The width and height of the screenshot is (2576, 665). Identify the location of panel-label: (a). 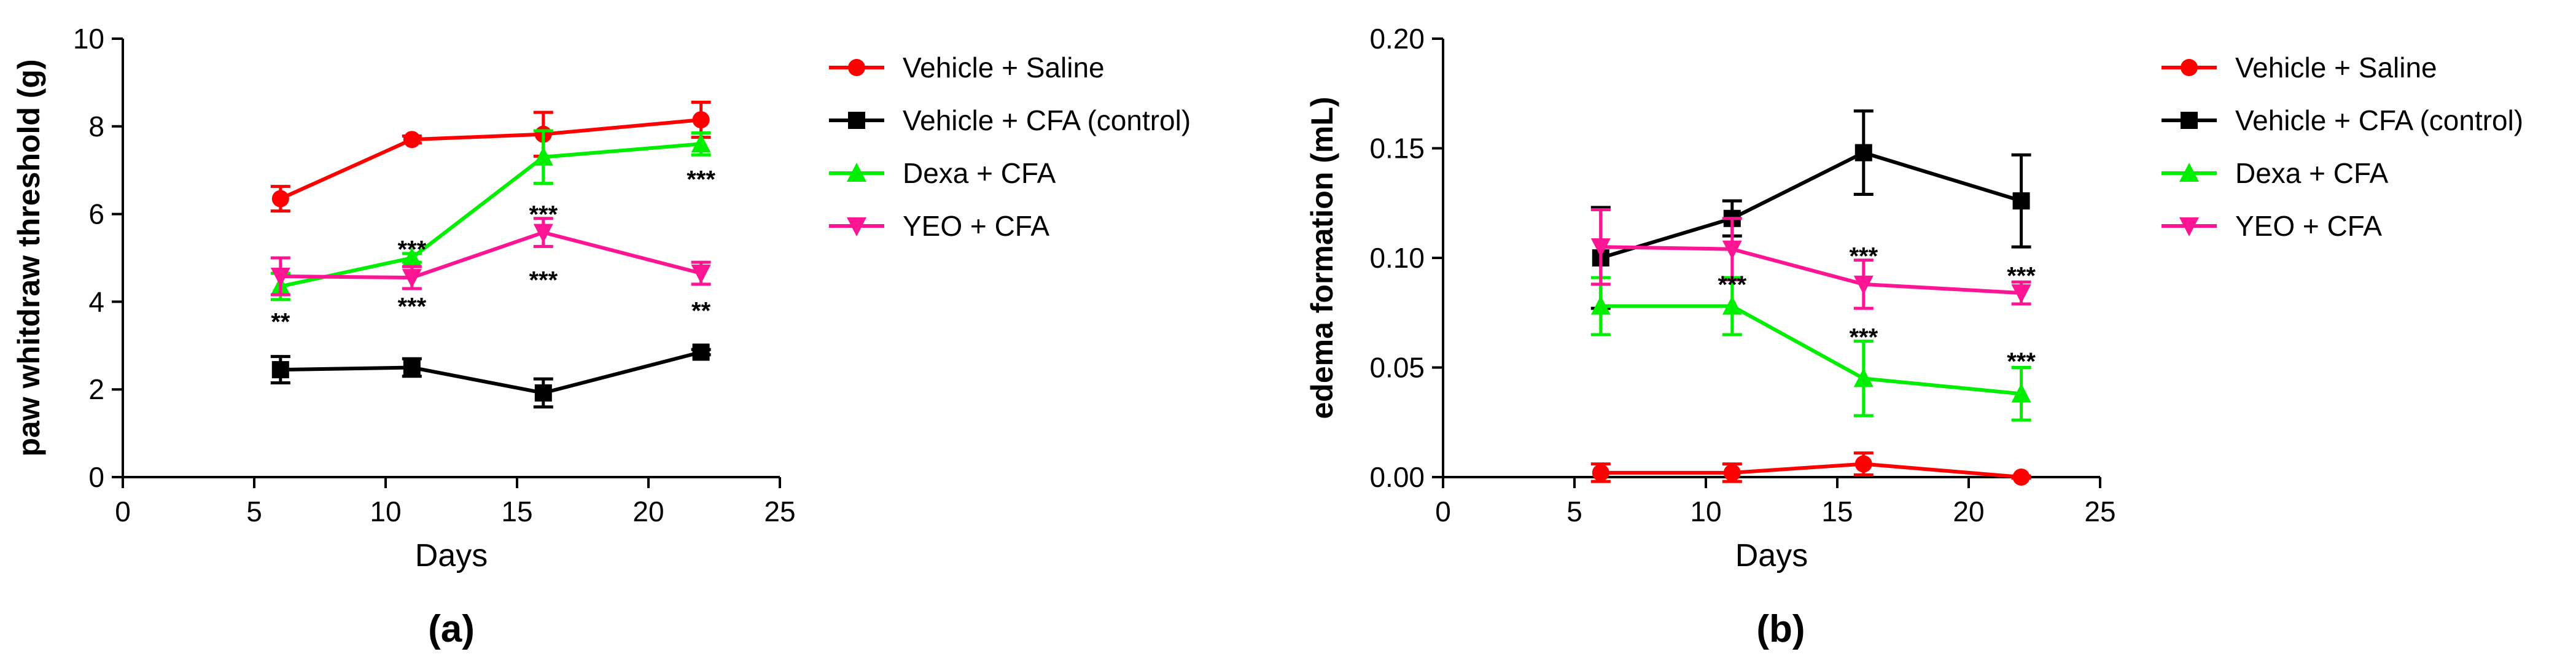
(451, 629).